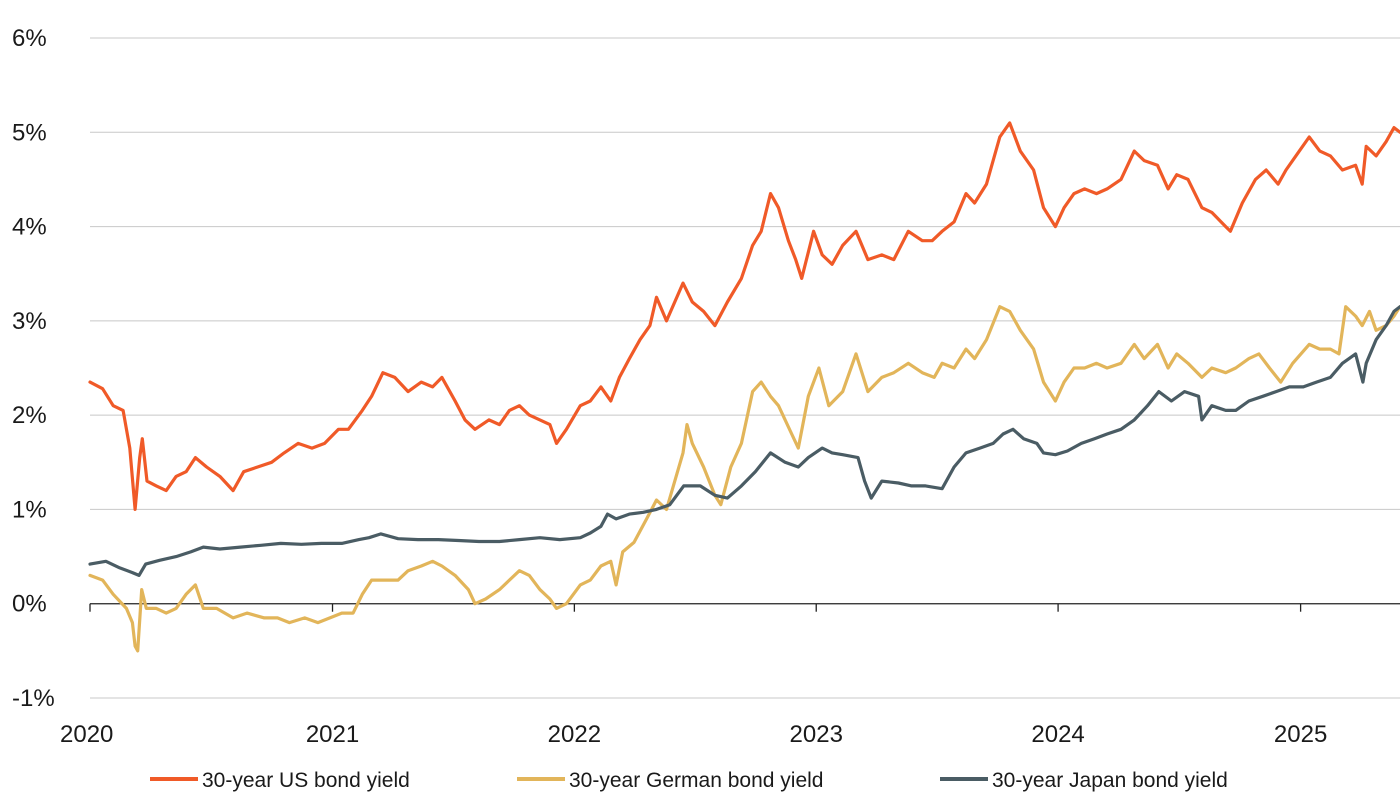  I want to click on legend-item: 30-year US bond yield, so click(280, 780).